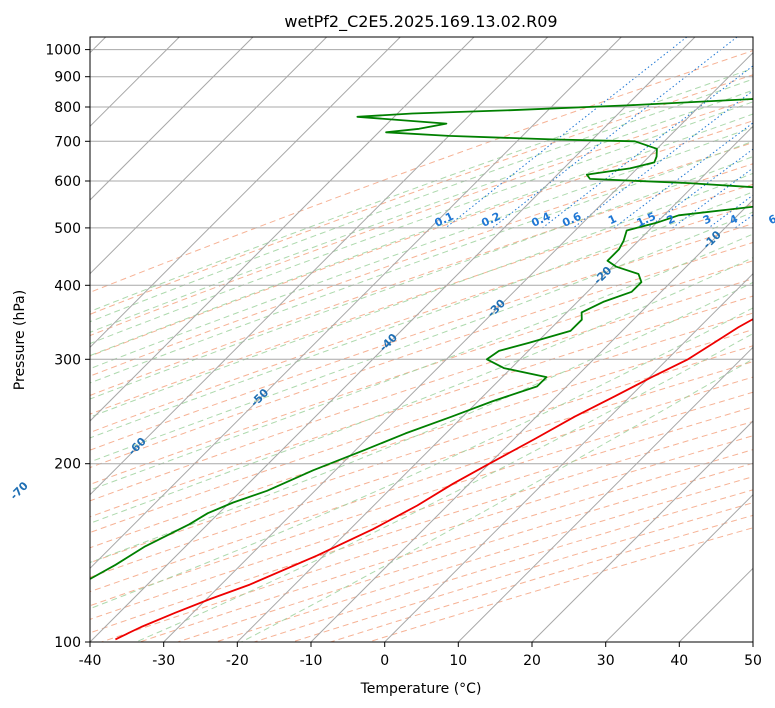  What do you see at coordinates (420, 22) in the screenshot?
I see `chart-title: wetPf2_C2E5.2025.169.13.02.R09` at bounding box center [420, 22].